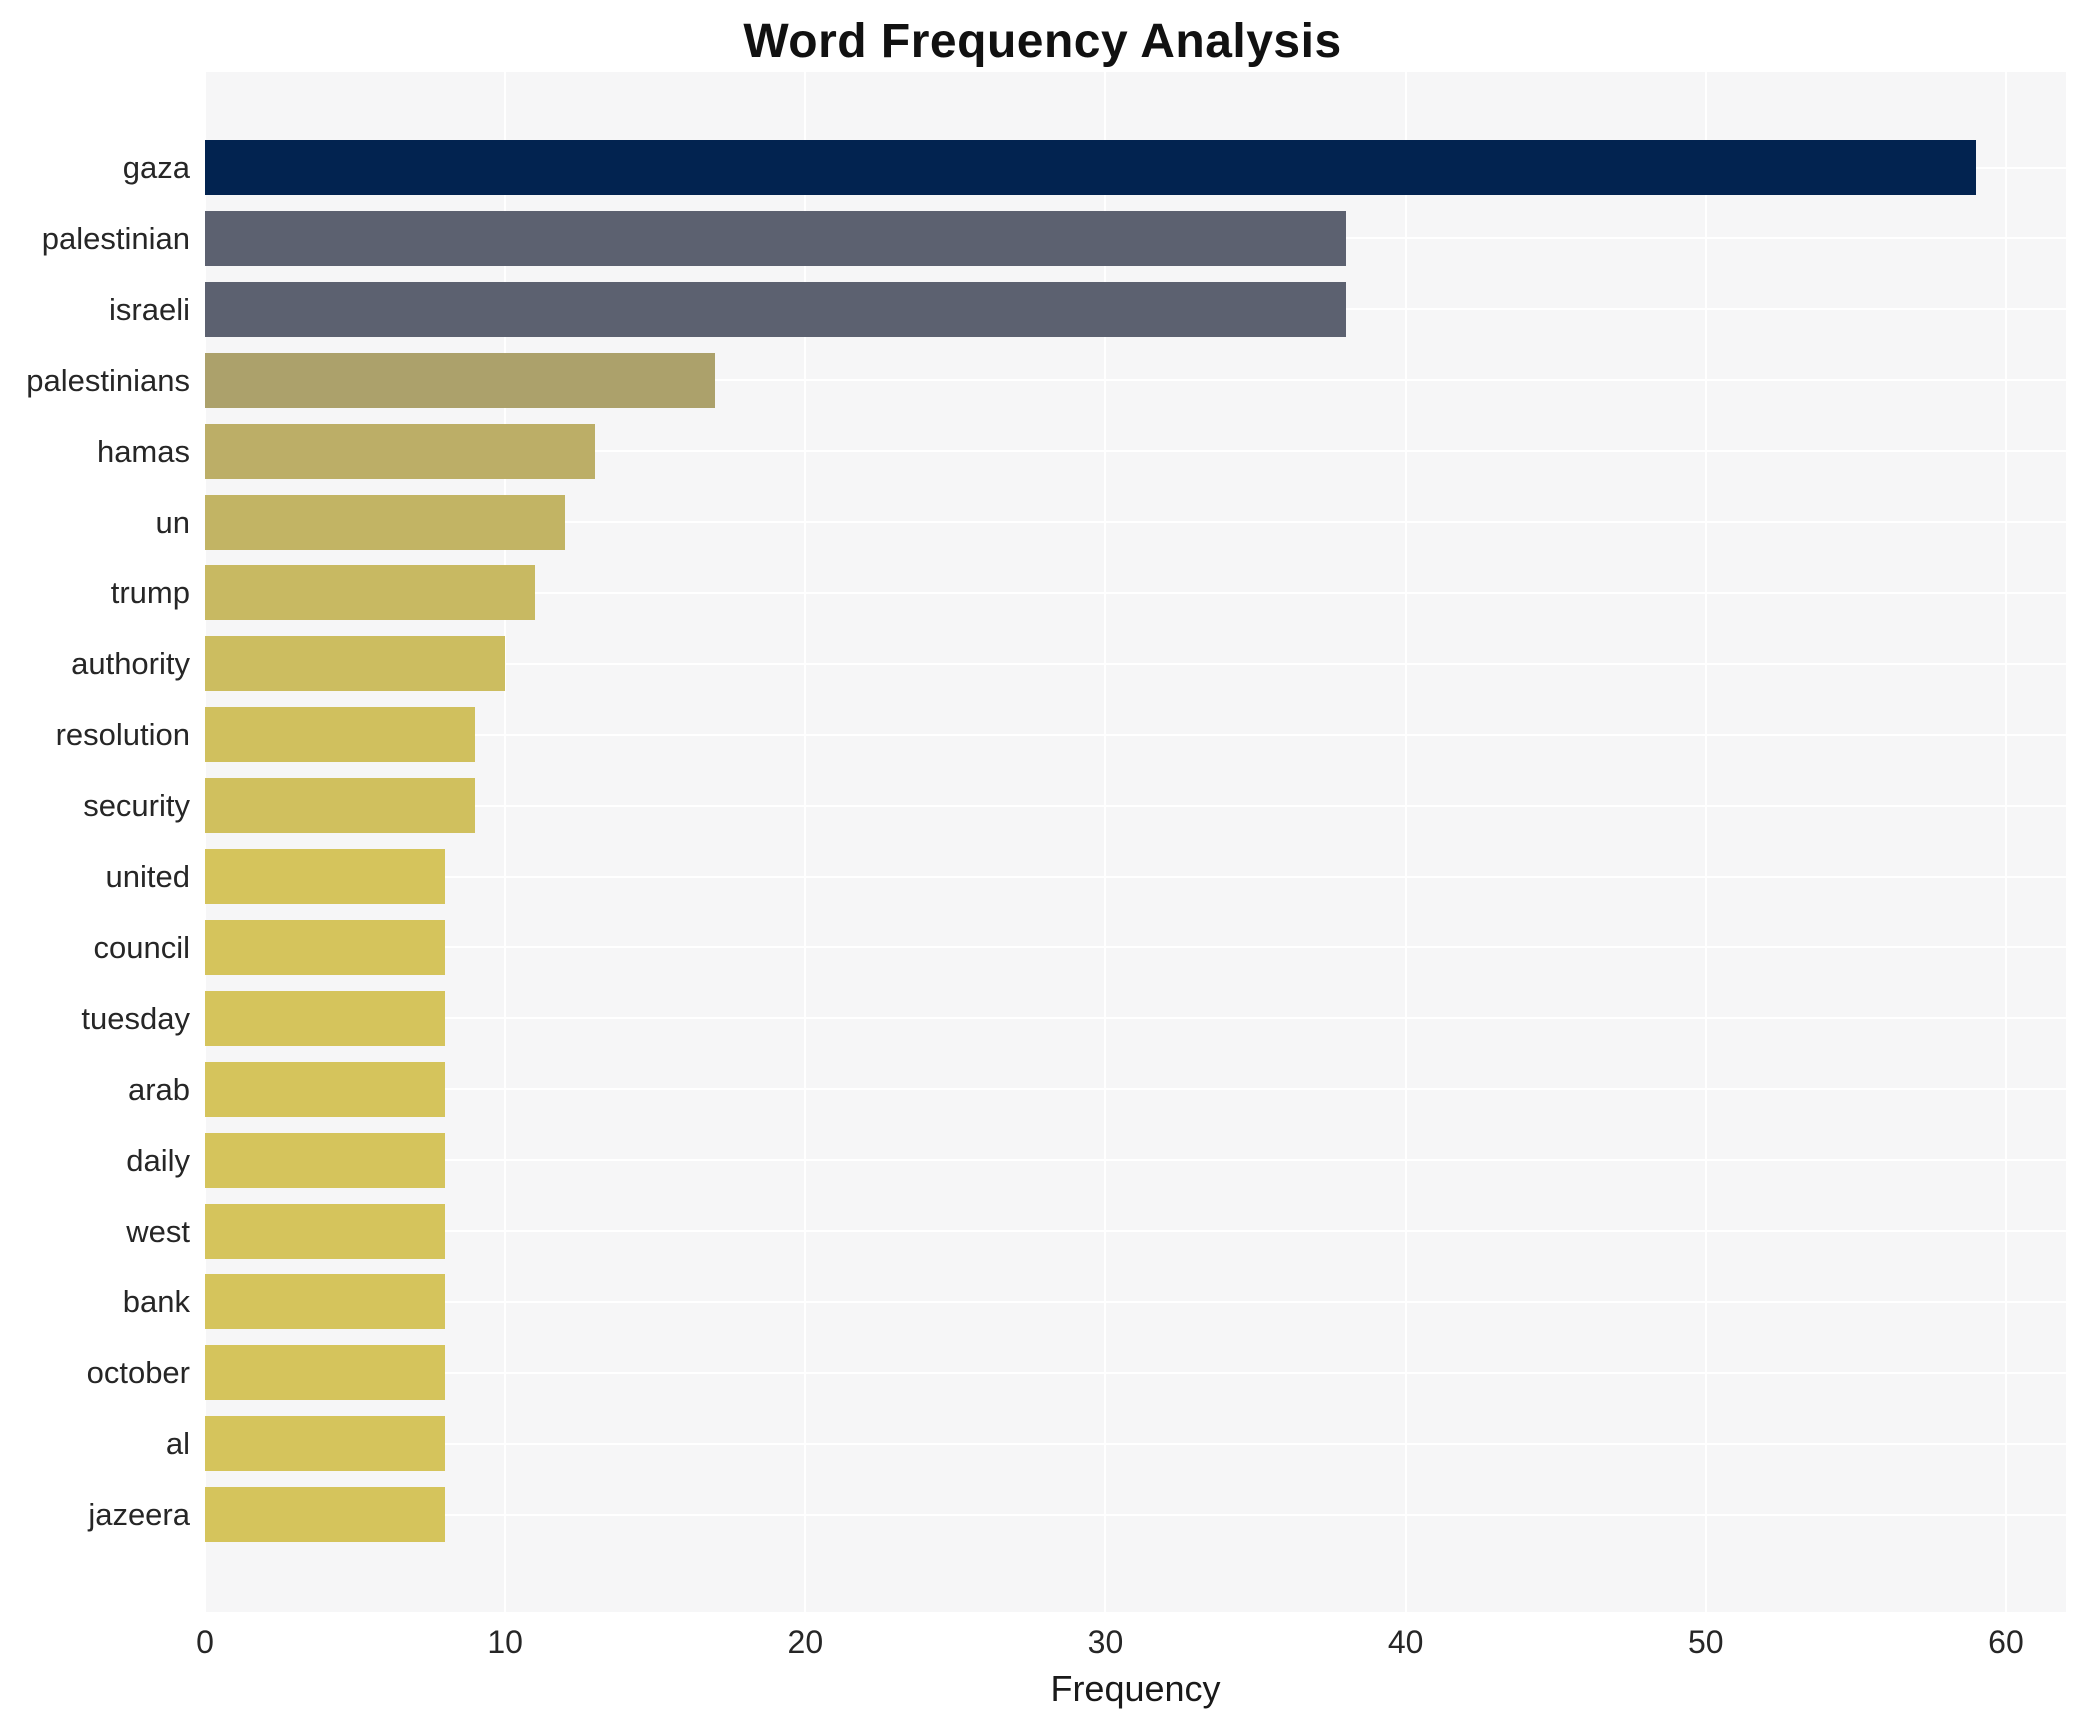 The image size is (2085, 1710). What do you see at coordinates (139, 1515) in the screenshot?
I see `y-tick-label-jazeera: jazeera` at bounding box center [139, 1515].